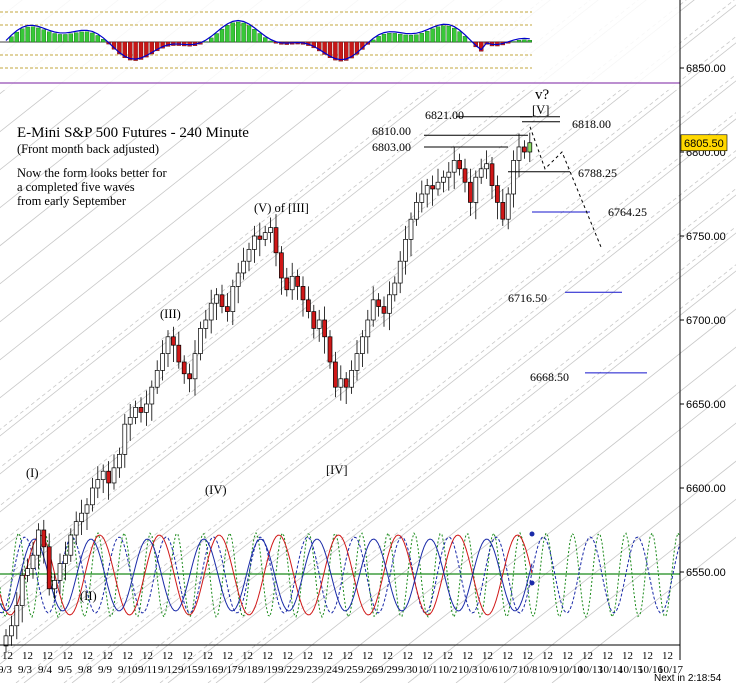 This screenshot has width=736, height=683. What do you see at coordinates (267, 40) in the screenshot?
I see `oscillator-signal-line` at bounding box center [267, 40].